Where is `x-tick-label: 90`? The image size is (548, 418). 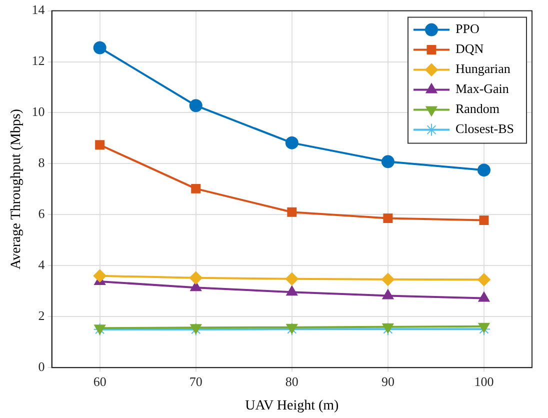 x-tick-label: 90 is located at coordinates (387, 381).